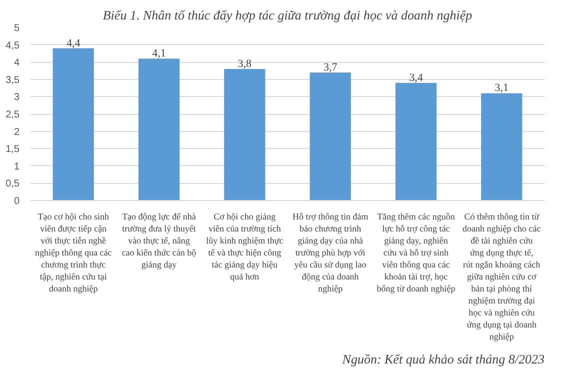 The height and width of the screenshot is (371, 564). What do you see at coordinates (17, 98) in the screenshot?
I see `y-tick-label: 3` at bounding box center [17, 98].